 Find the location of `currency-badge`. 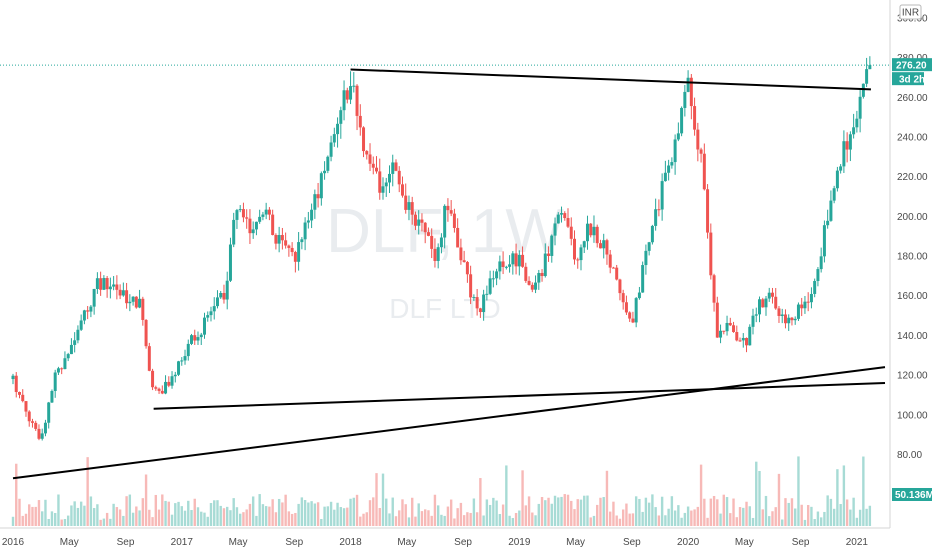

currency-badge is located at coordinates (910, 12).